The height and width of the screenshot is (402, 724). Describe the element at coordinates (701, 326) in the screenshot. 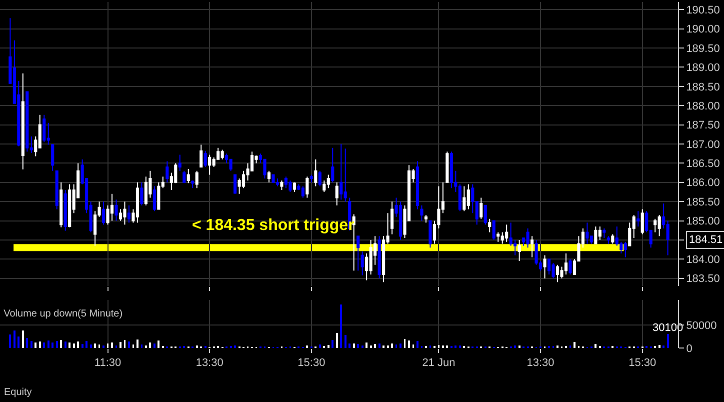

I see `y-tick-label: 50000` at that location.